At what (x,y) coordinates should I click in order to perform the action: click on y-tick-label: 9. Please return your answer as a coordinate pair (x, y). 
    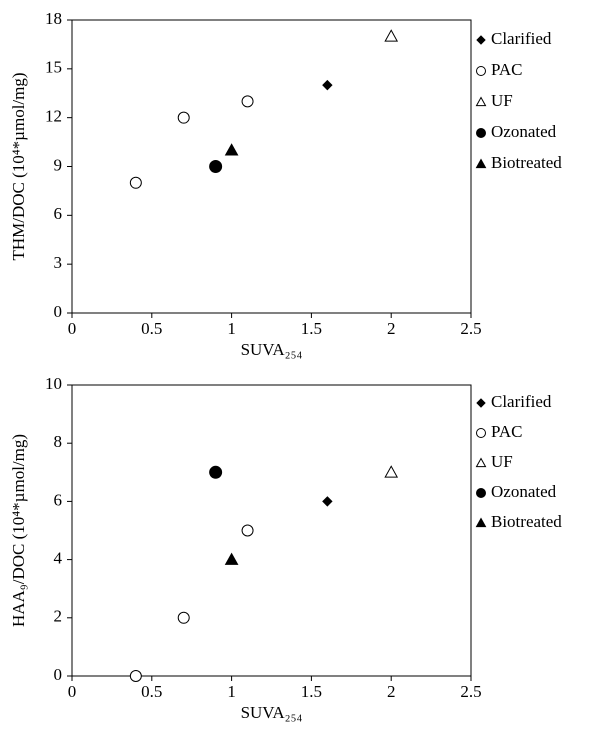
    Looking at the image, I should click on (58, 164).